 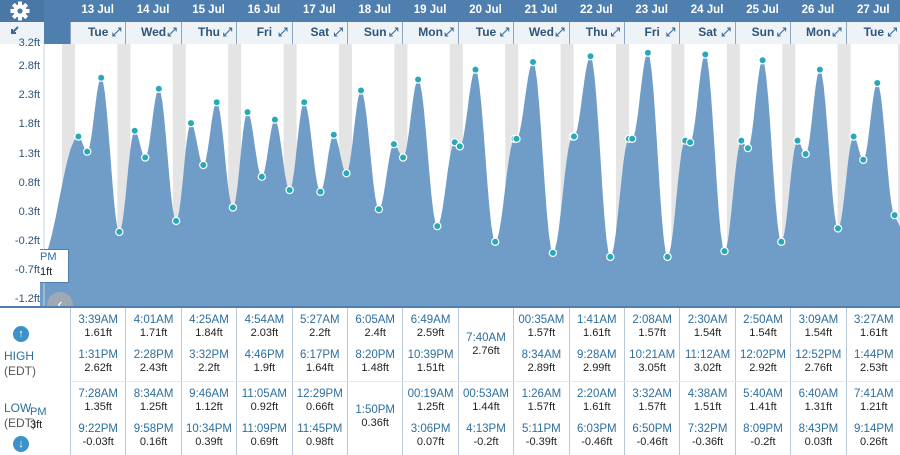 I want to click on tide-time: 3:27AM, so click(x=873, y=320).